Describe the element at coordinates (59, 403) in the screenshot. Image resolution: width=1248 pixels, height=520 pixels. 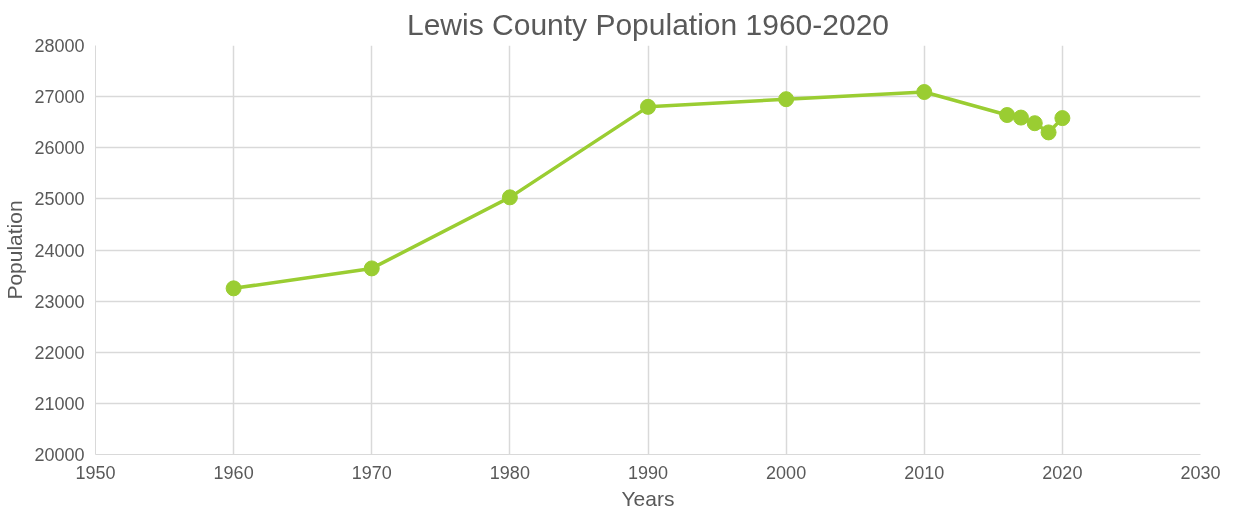
I see `y-tick-label: 21000` at that location.